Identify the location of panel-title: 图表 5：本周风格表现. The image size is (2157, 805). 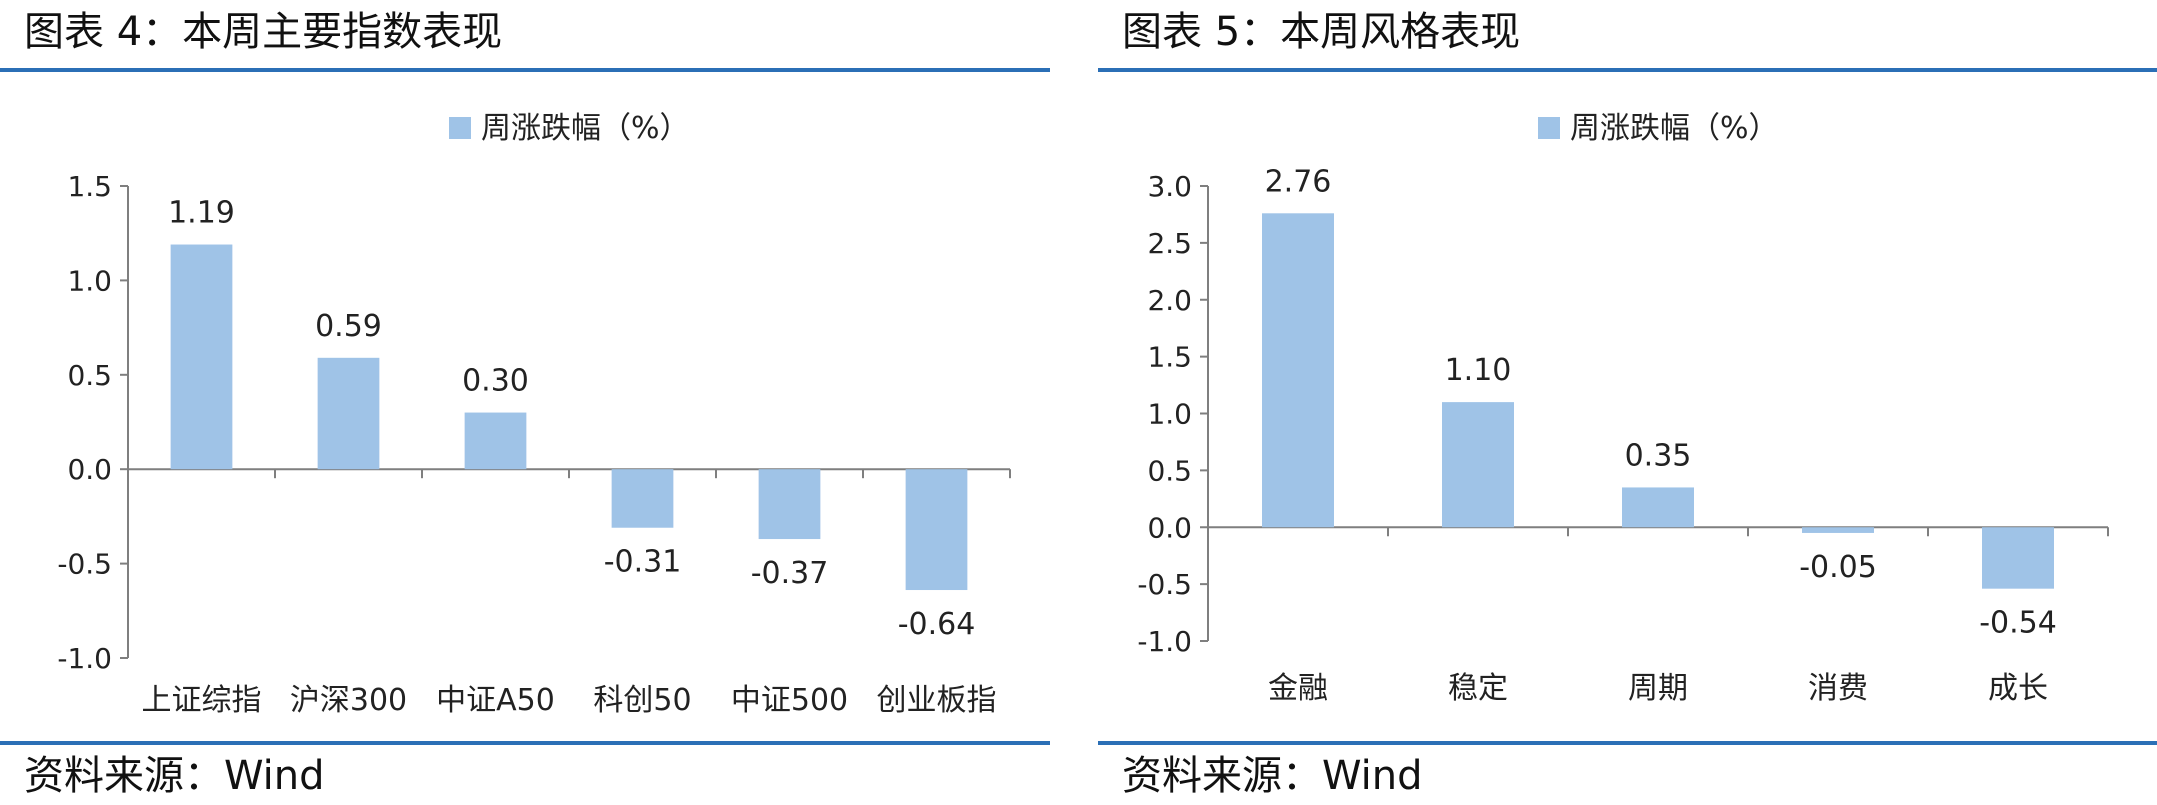
(1321, 32).